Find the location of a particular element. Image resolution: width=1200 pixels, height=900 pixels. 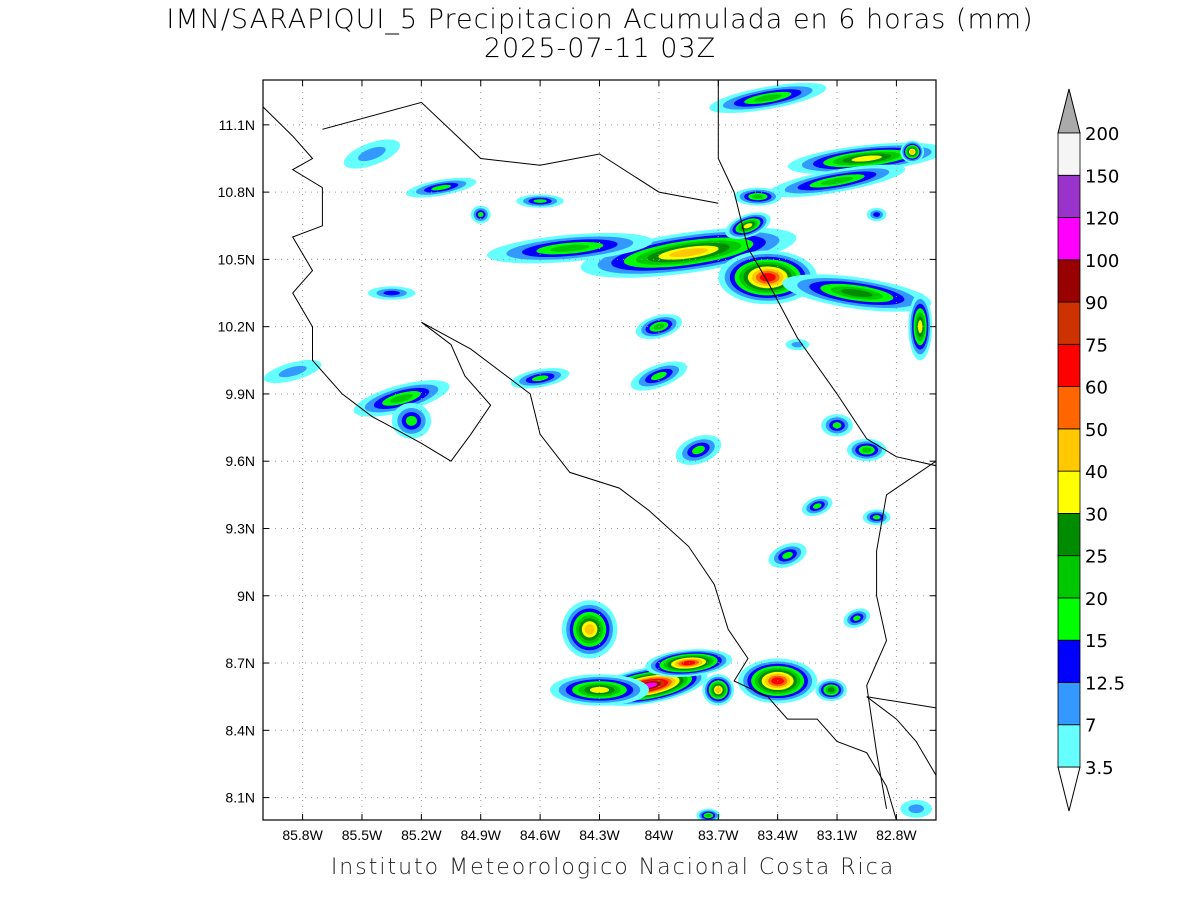

colorbar-label: 120 is located at coordinates (1102, 219).